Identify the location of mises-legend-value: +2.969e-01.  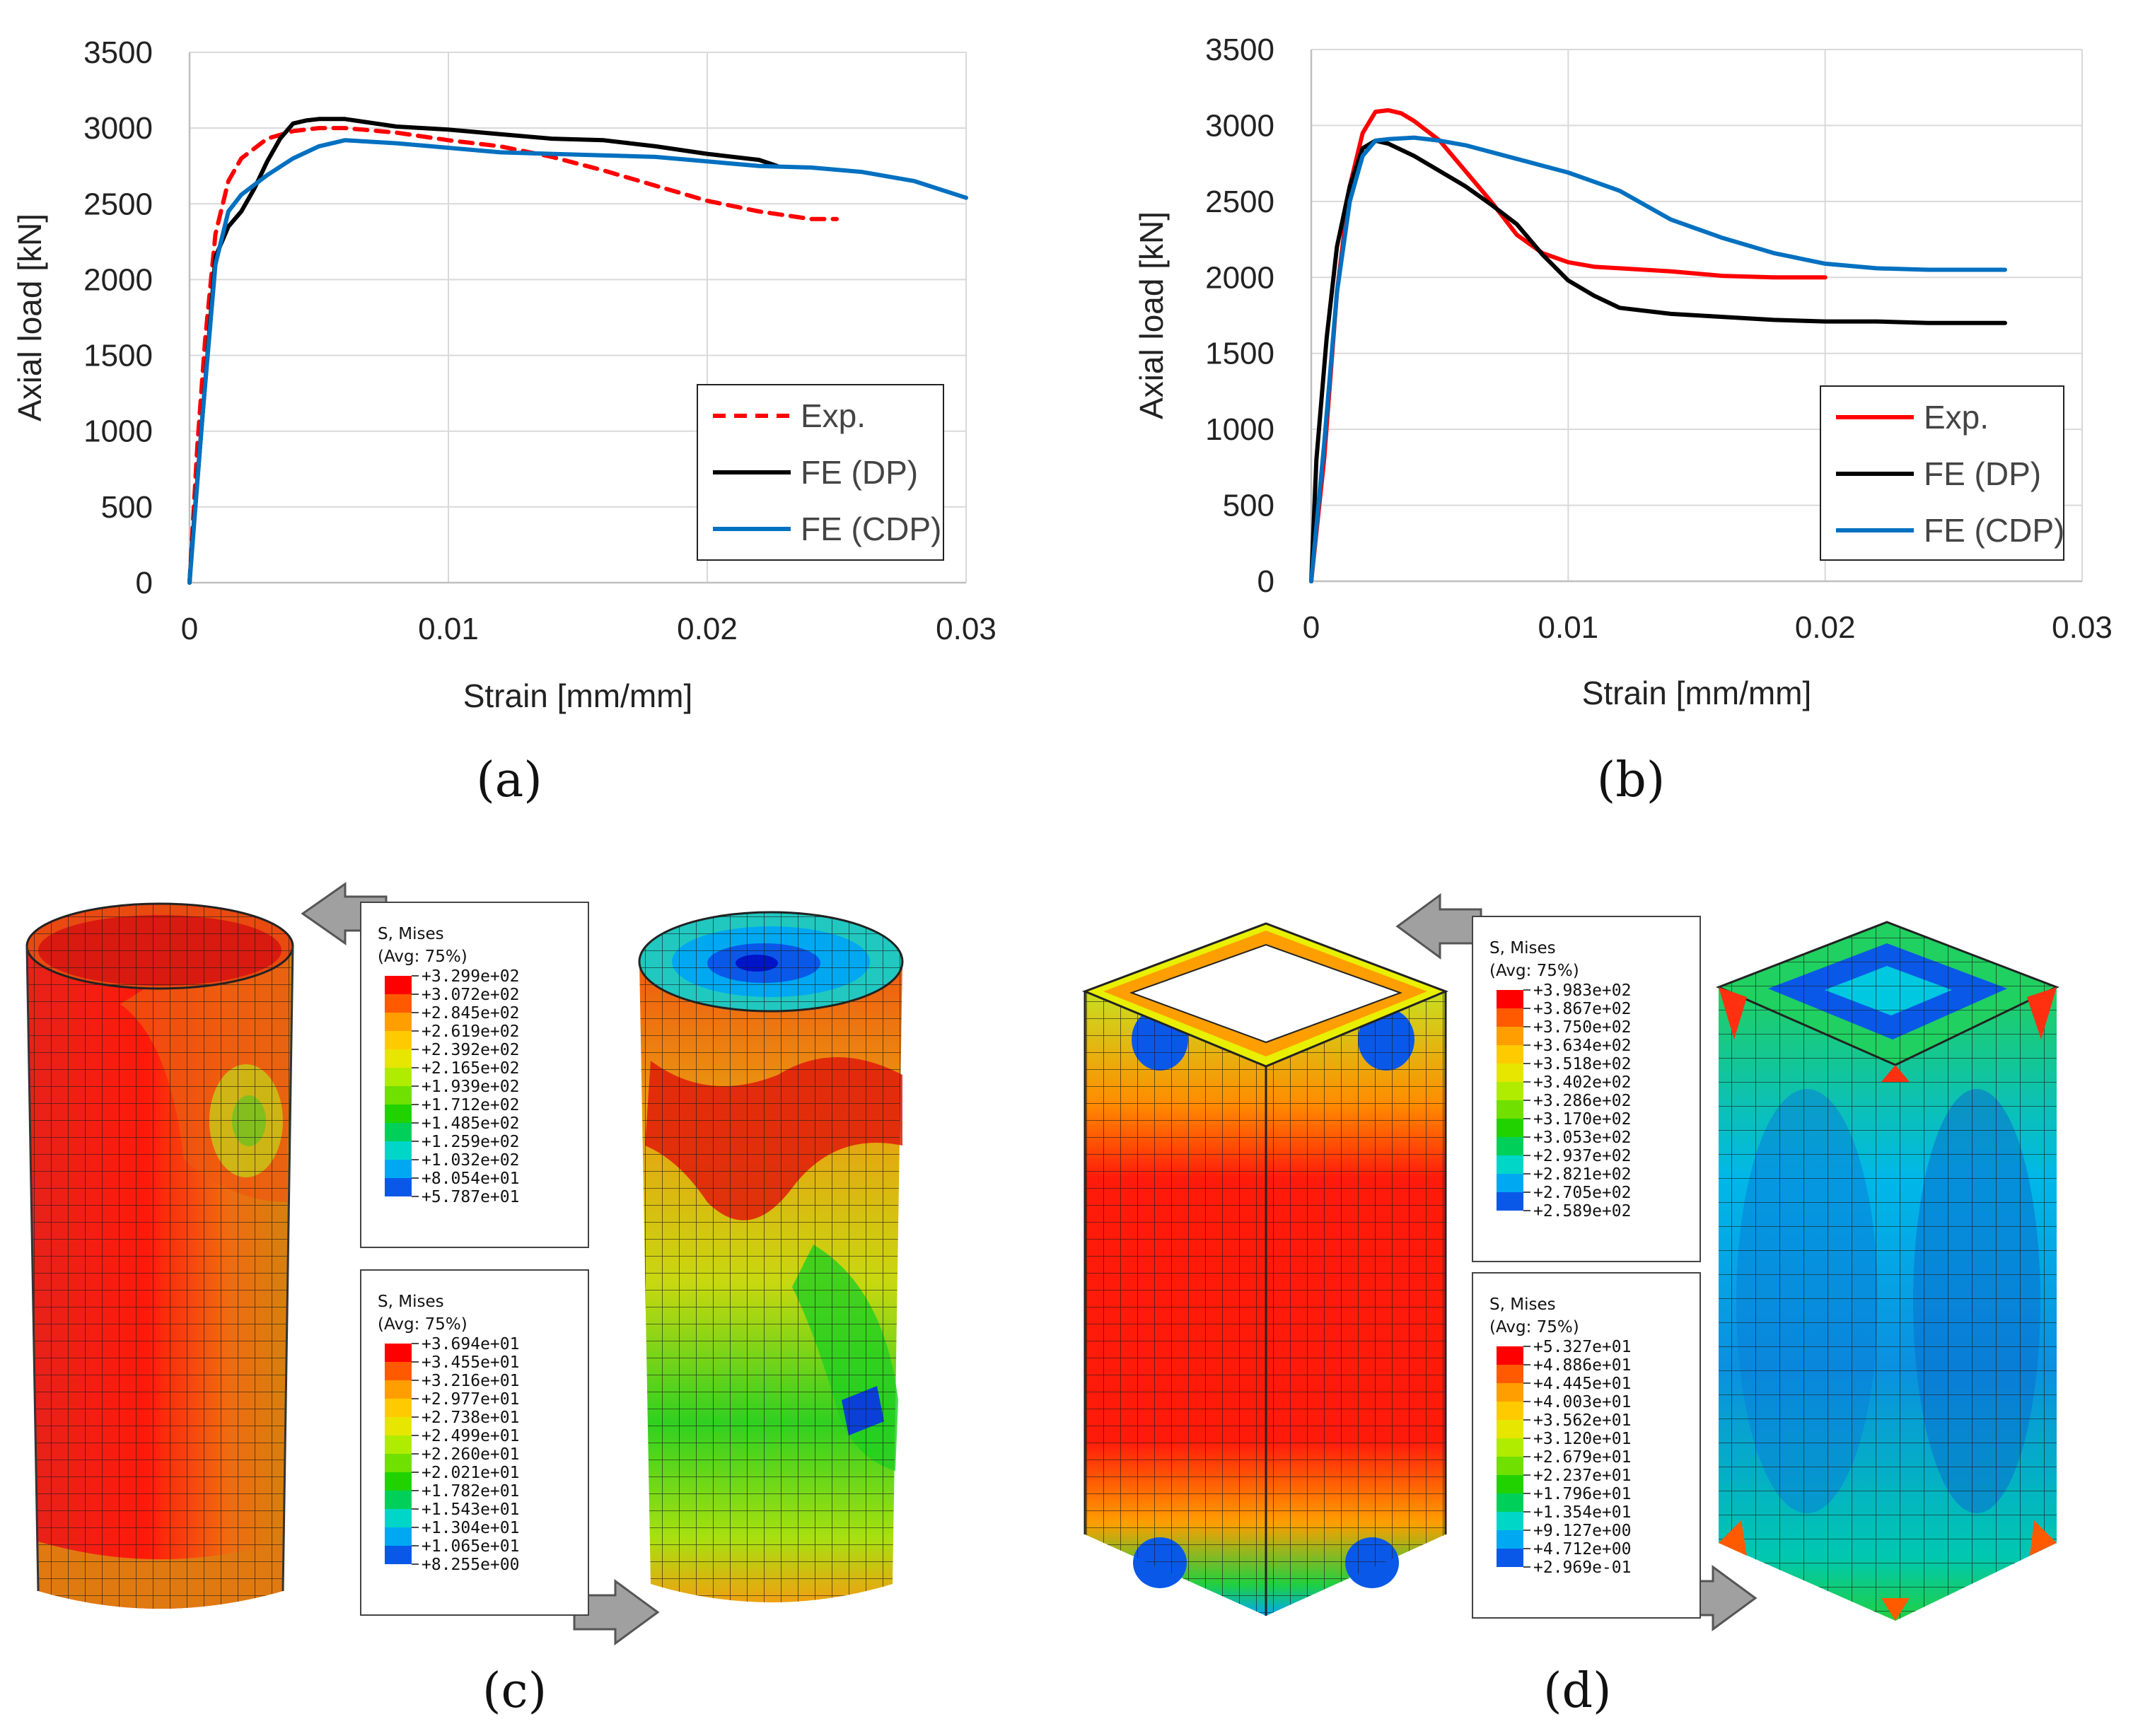
(1582, 1568).